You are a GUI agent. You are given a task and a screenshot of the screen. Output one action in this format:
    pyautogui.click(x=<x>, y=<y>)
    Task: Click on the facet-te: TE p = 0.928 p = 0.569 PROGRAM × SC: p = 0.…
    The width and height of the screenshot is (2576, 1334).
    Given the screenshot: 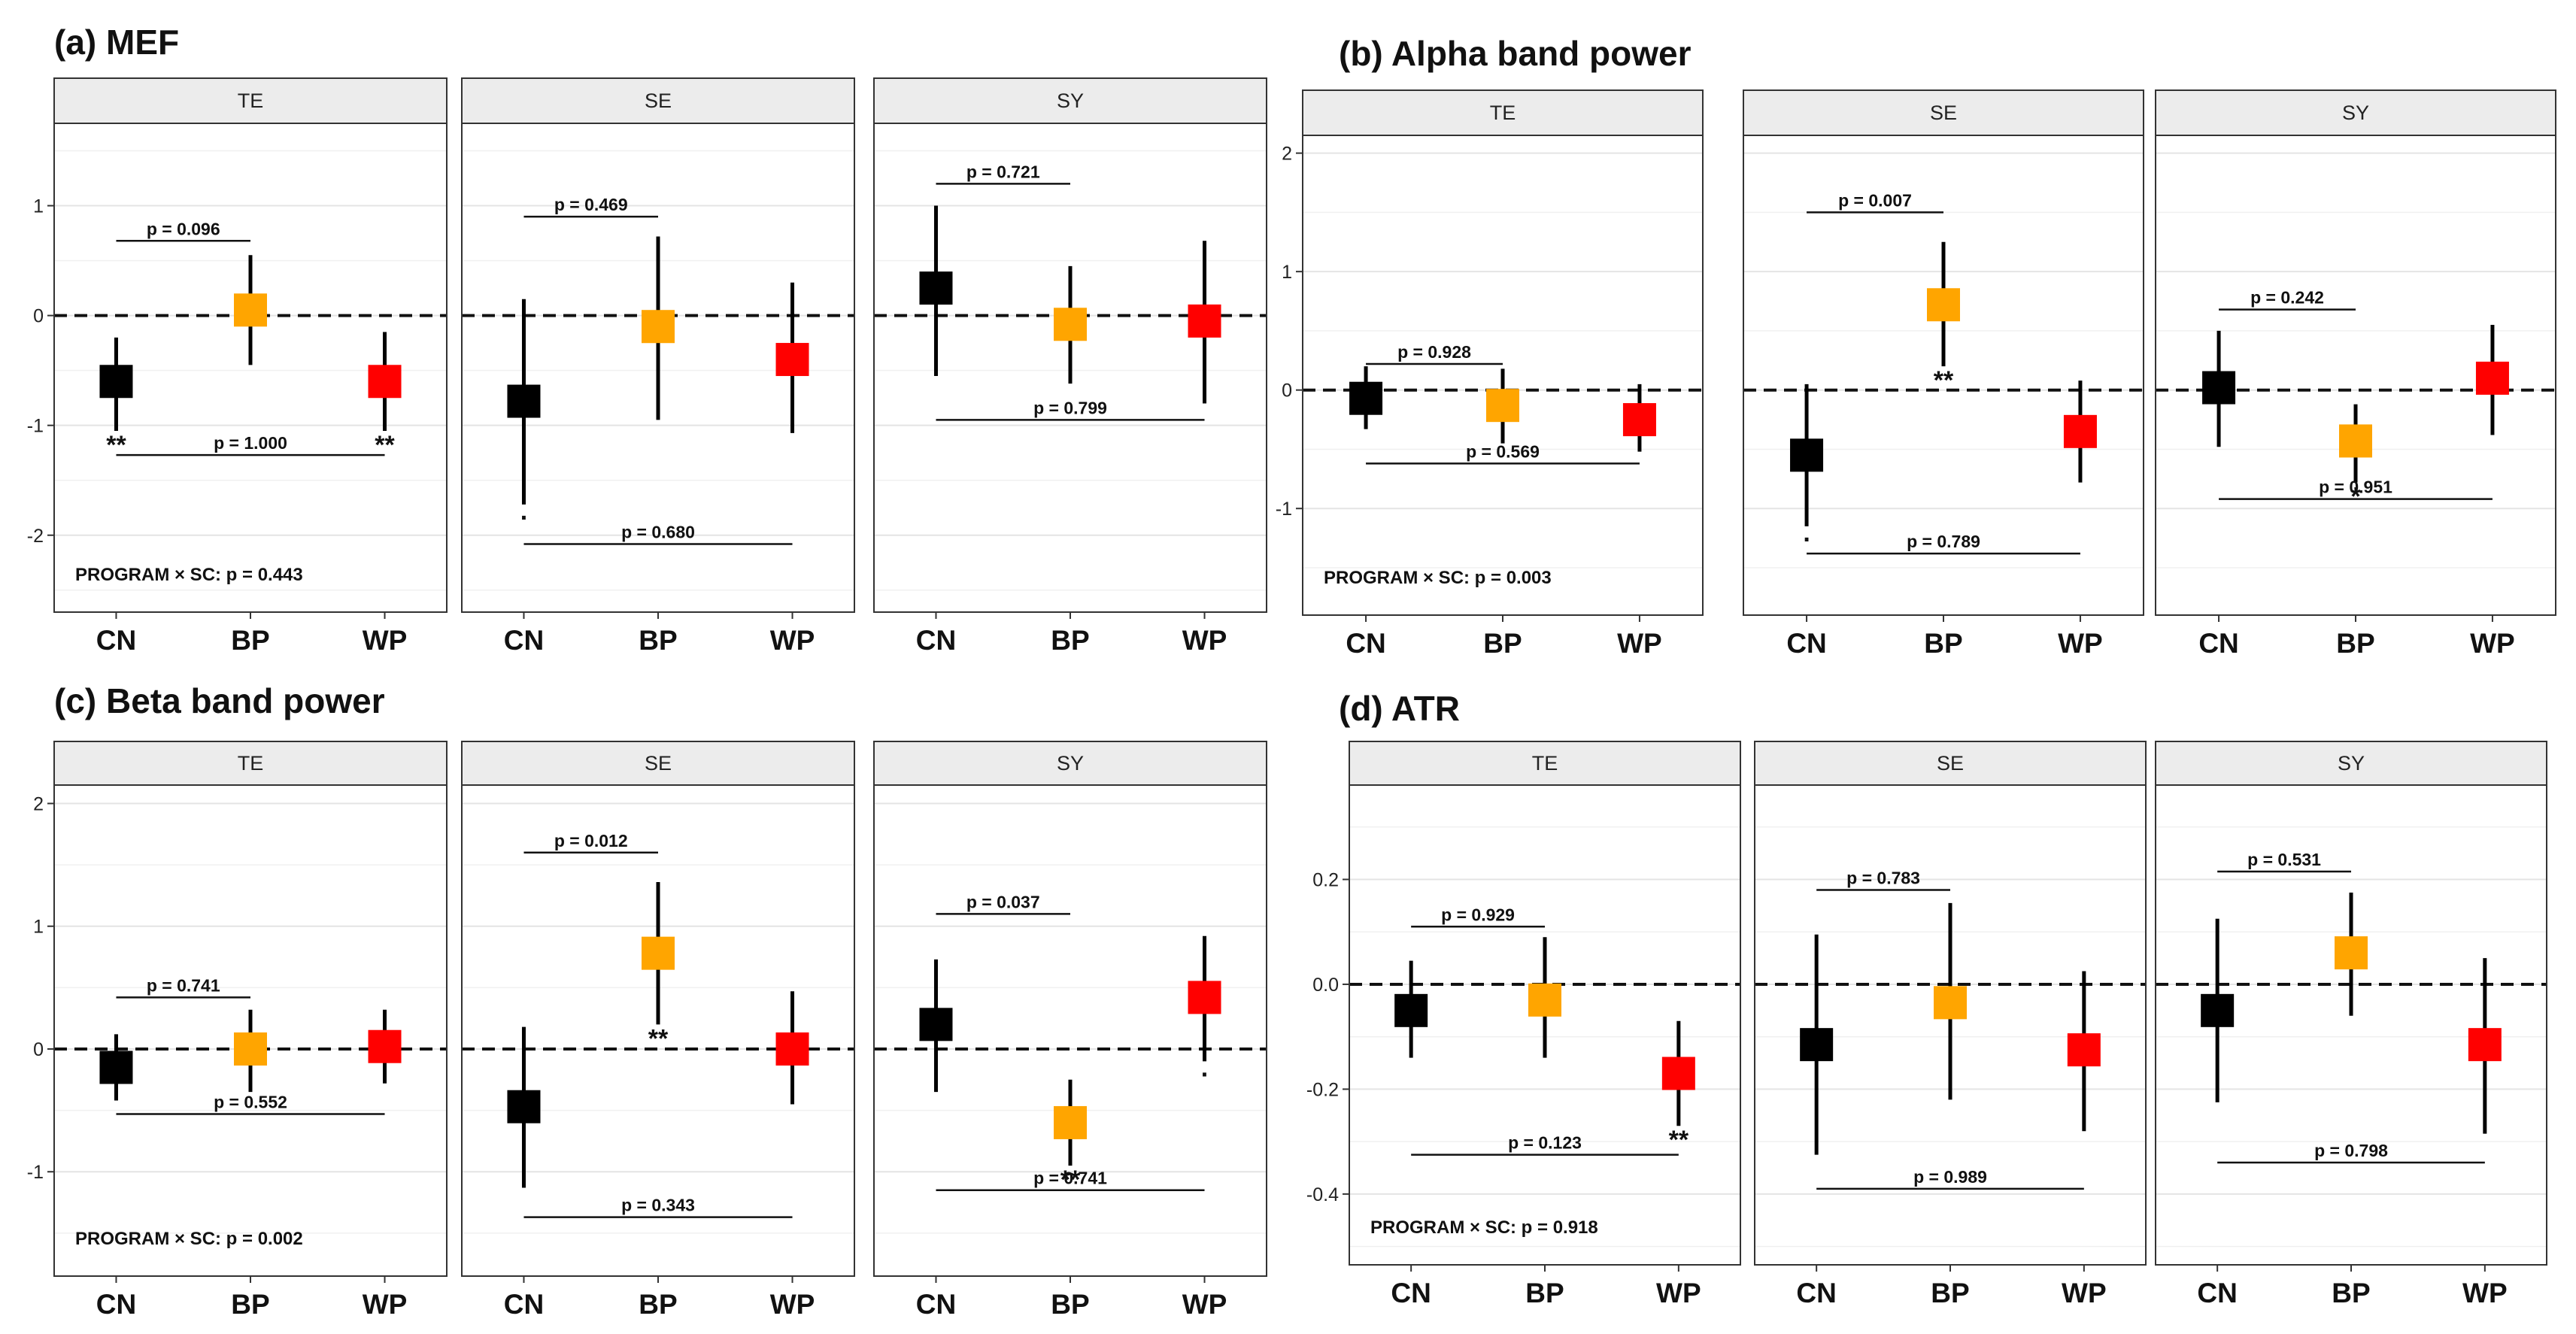 What is the action you would take?
    pyautogui.click(x=1503, y=374)
    